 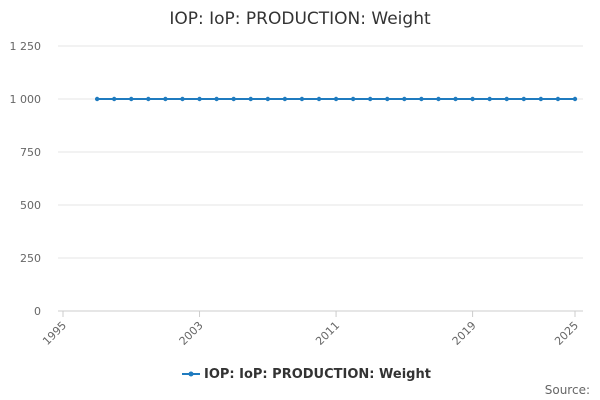 I want to click on y-tick-label: 1 000, so click(x=26, y=99).